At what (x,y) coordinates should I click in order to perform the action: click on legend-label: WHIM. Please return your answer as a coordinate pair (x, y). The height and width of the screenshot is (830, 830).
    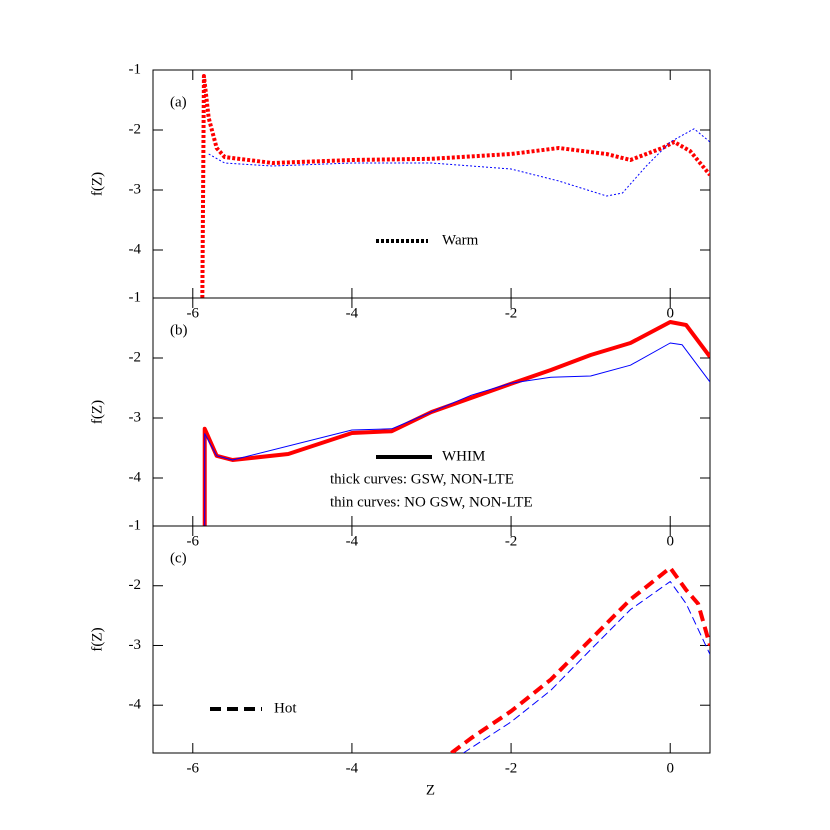
    Looking at the image, I should click on (463, 456).